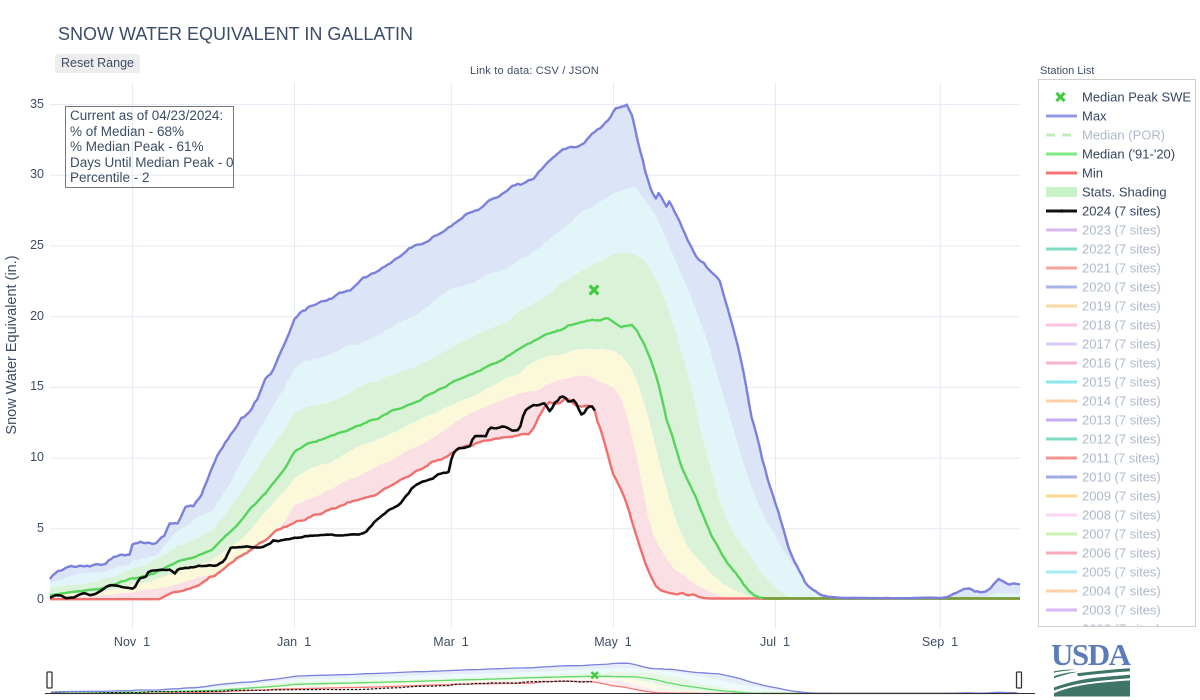  Describe the element at coordinates (1121, 534) in the screenshot. I see `svg-text: 2007 (7 sites)` at that location.